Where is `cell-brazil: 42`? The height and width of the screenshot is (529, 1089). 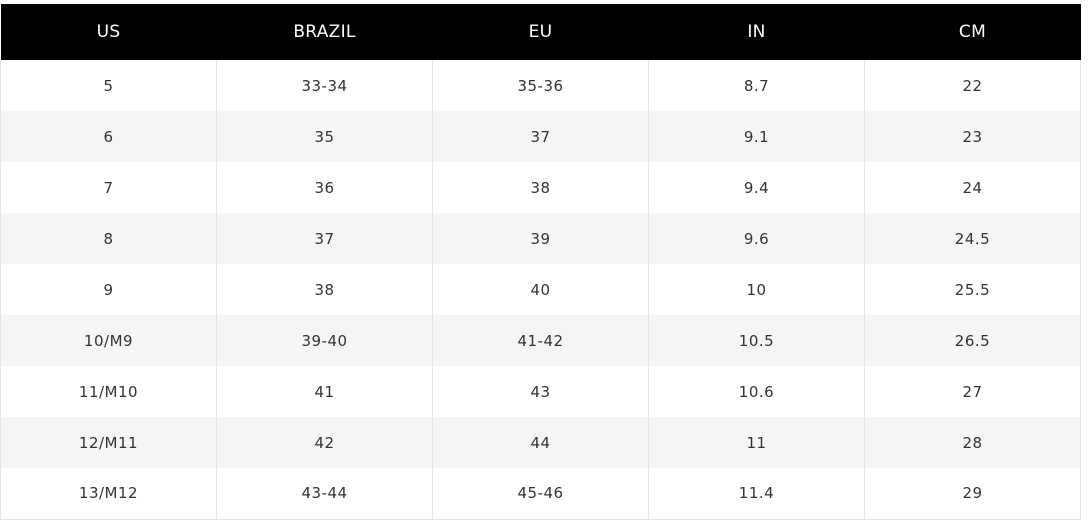 cell-brazil: 42 is located at coordinates (324, 442).